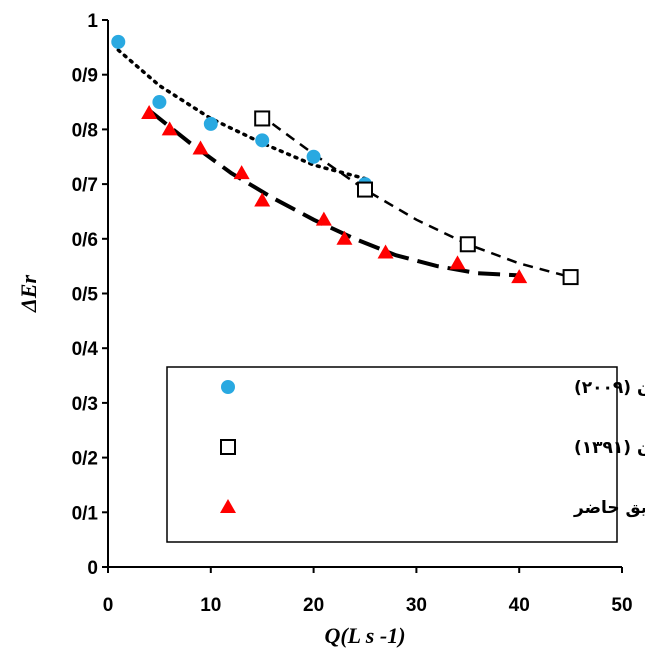 Image resolution: width=645 pixels, height=650 pixels. What do you see at coordinates (28, 294) in the screenshot?
I see `y-axis-label: ΔEr` at bounding box center [28, 294].